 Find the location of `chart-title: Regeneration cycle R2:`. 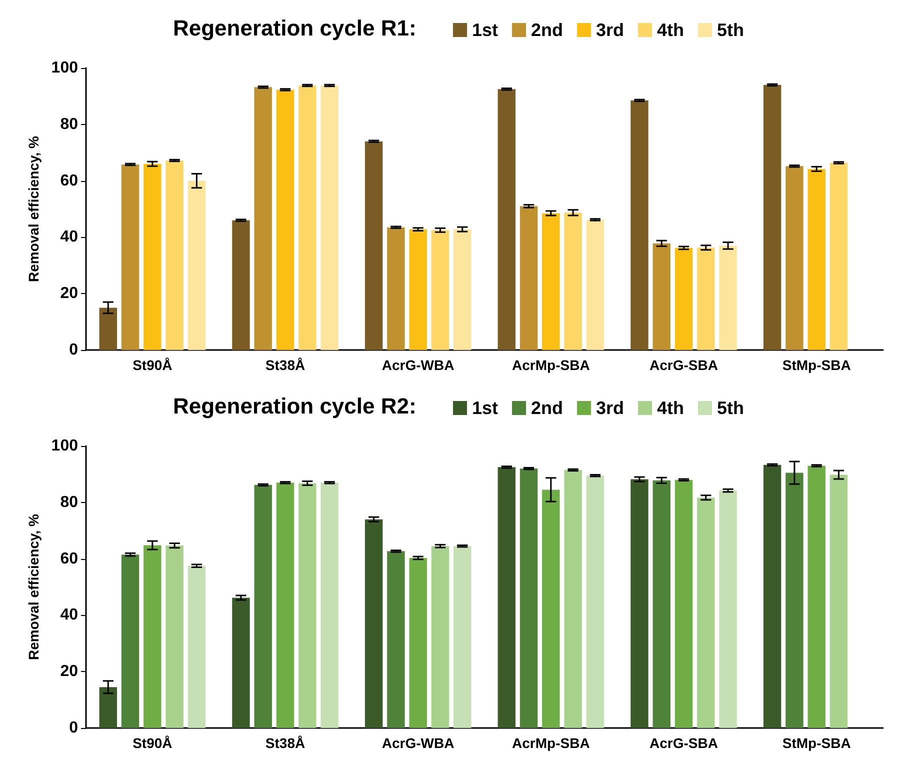

chart-title: Regeneration cycle R2: is located at coordinates (294, 406).